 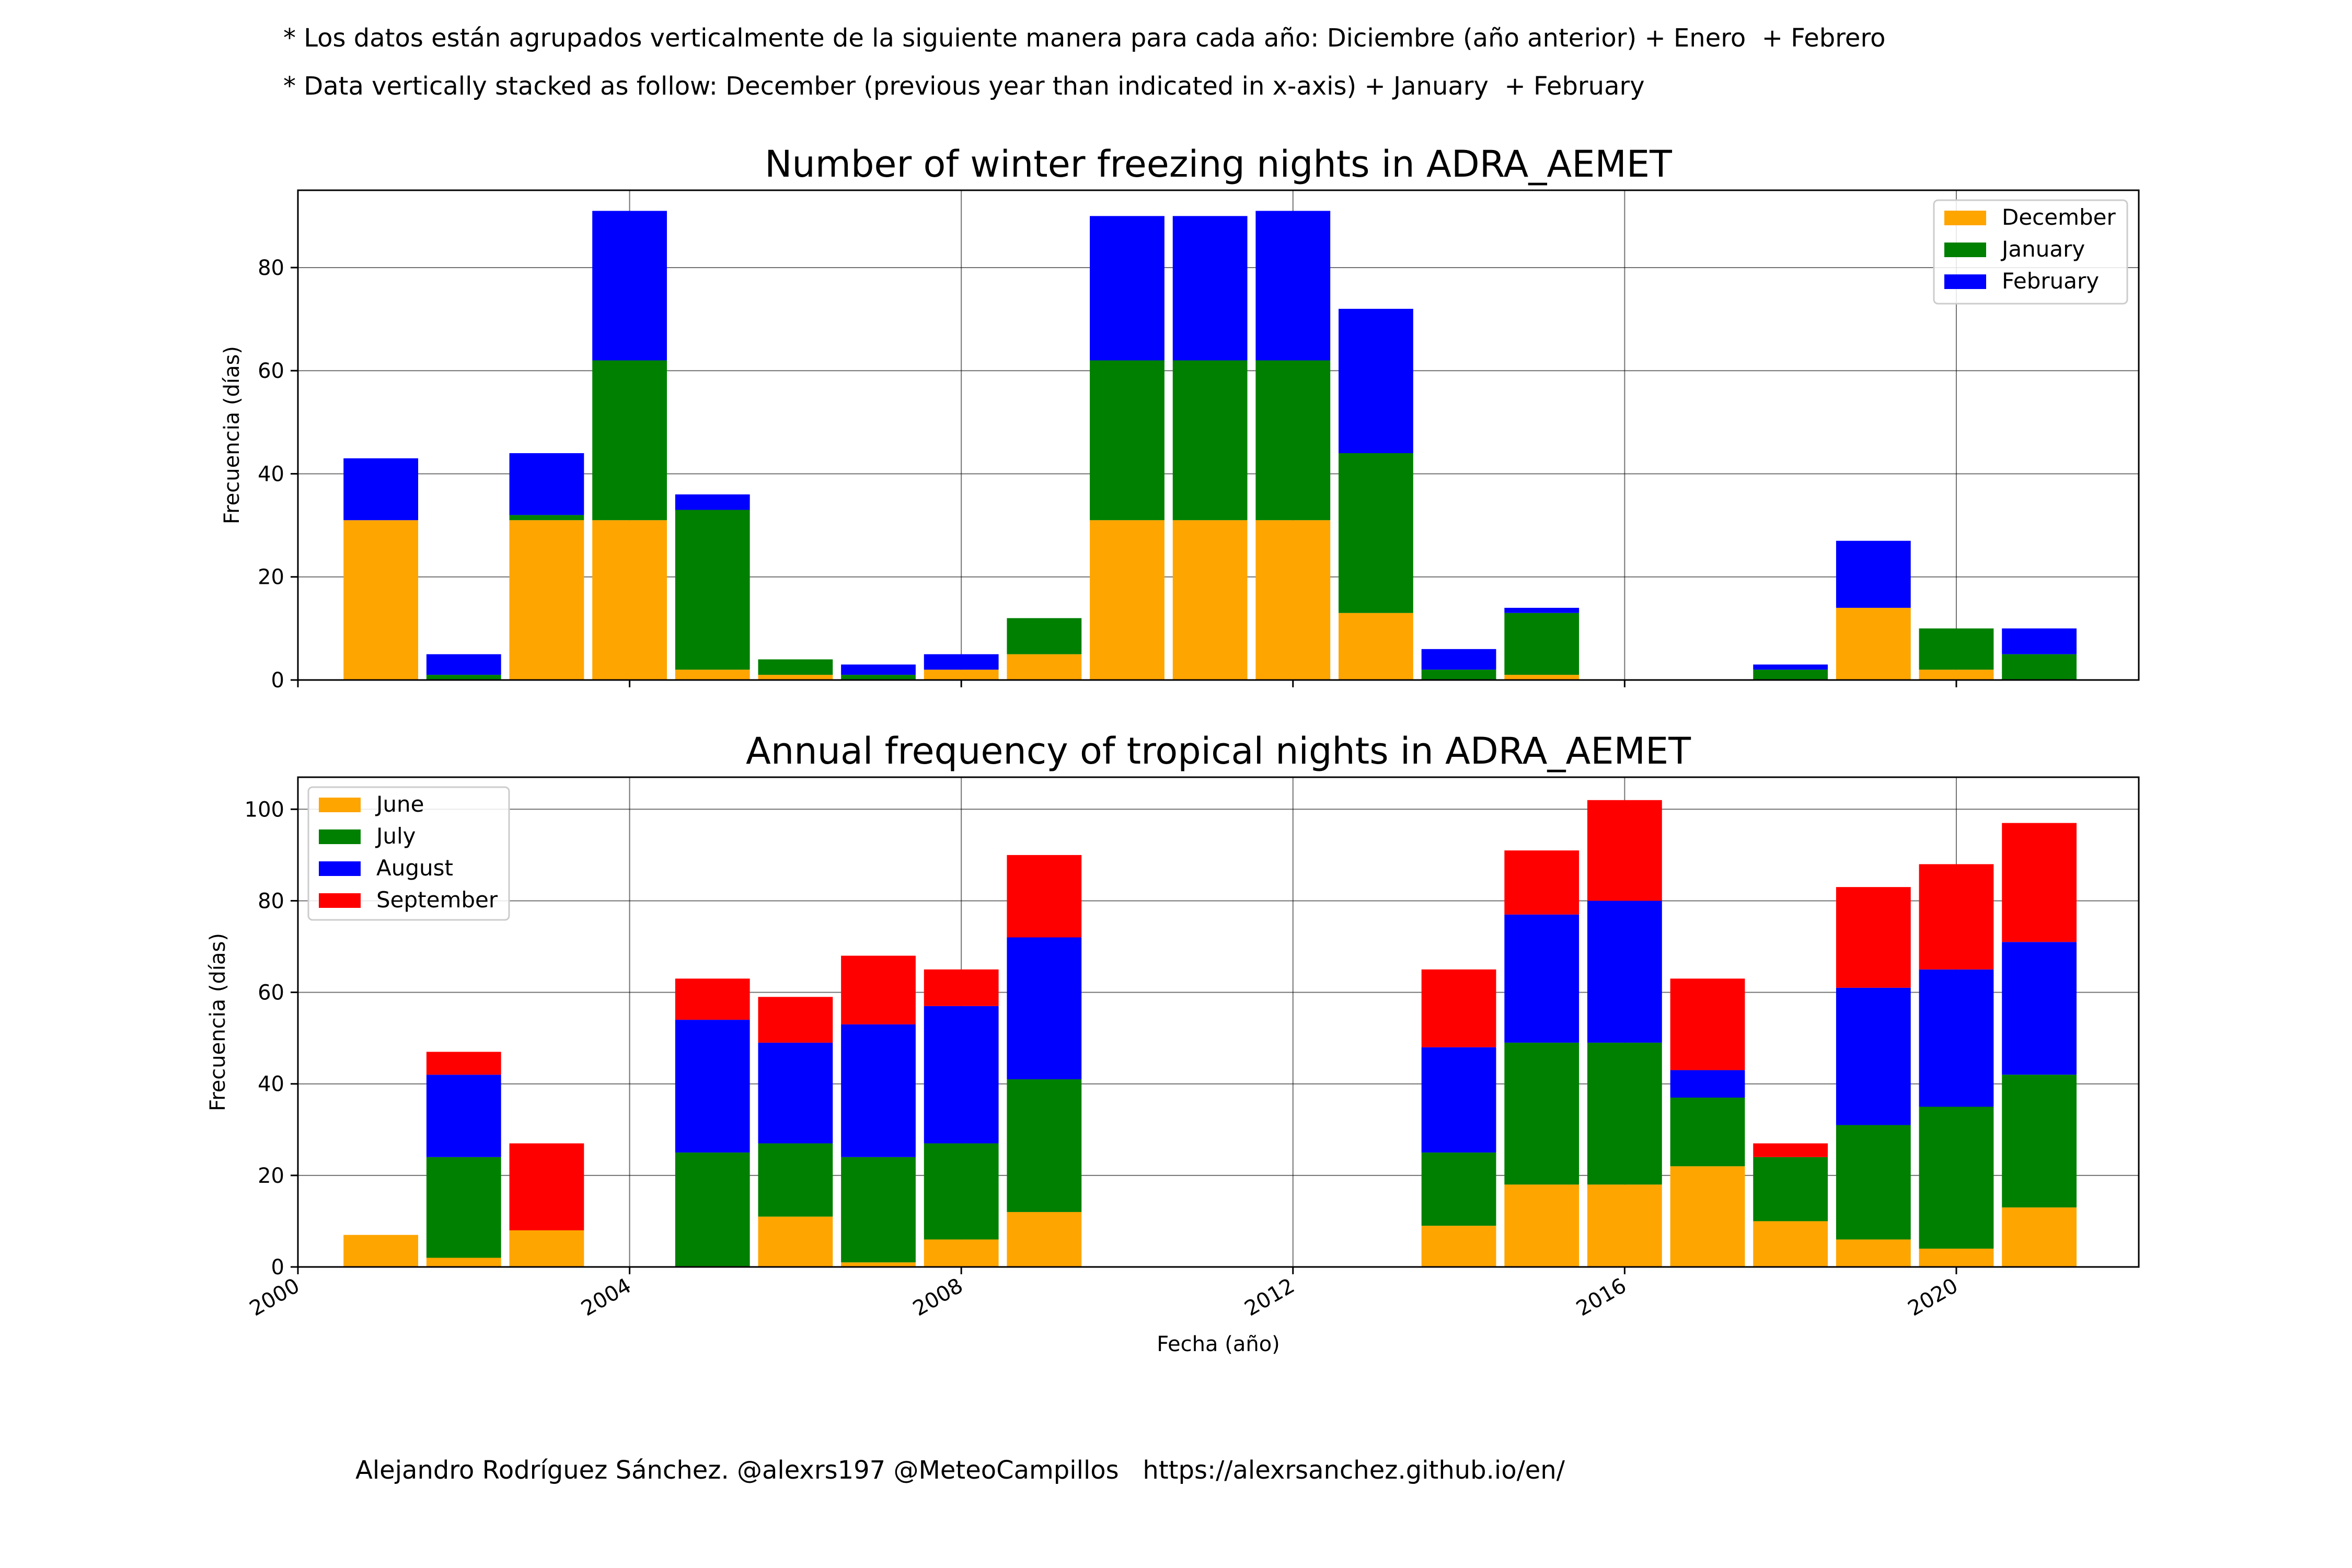 What do you see at coordinates (1210, 440) in the screenshot?
I see `bar-january-2011` at bounding box center [1210, 440].